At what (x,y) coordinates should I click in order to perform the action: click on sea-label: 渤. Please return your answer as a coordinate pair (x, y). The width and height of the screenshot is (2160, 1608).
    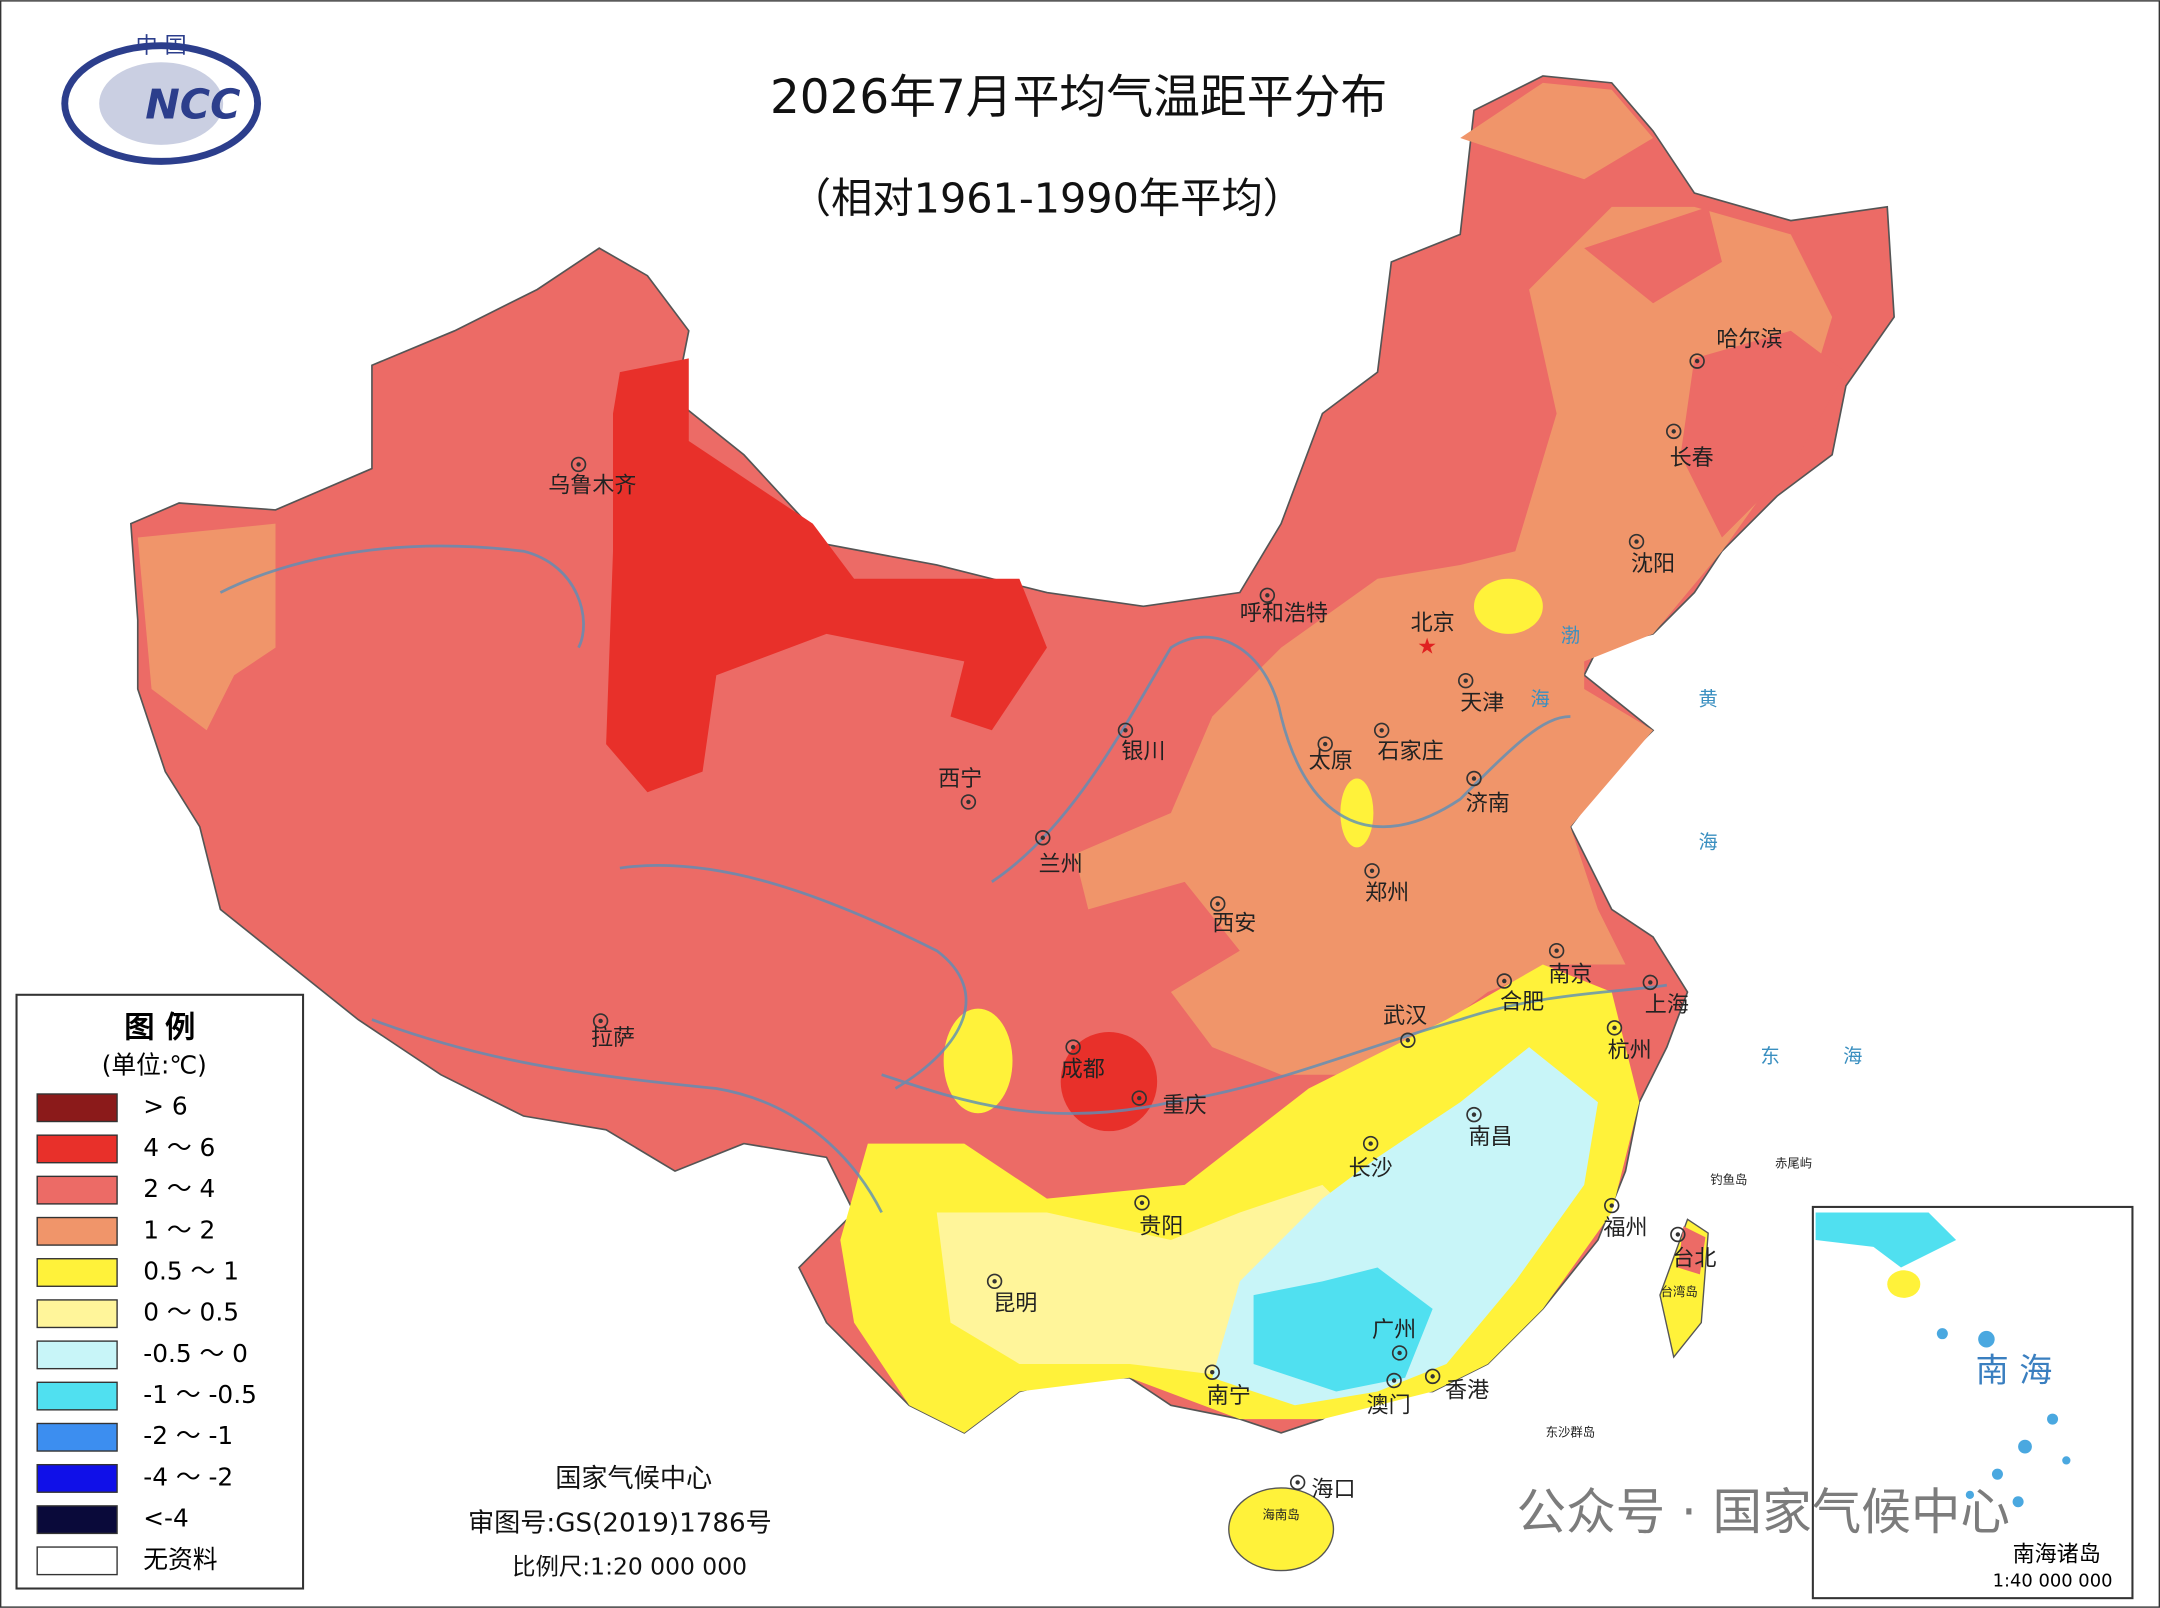
    Looking at the image, I should click on (1570, 635).